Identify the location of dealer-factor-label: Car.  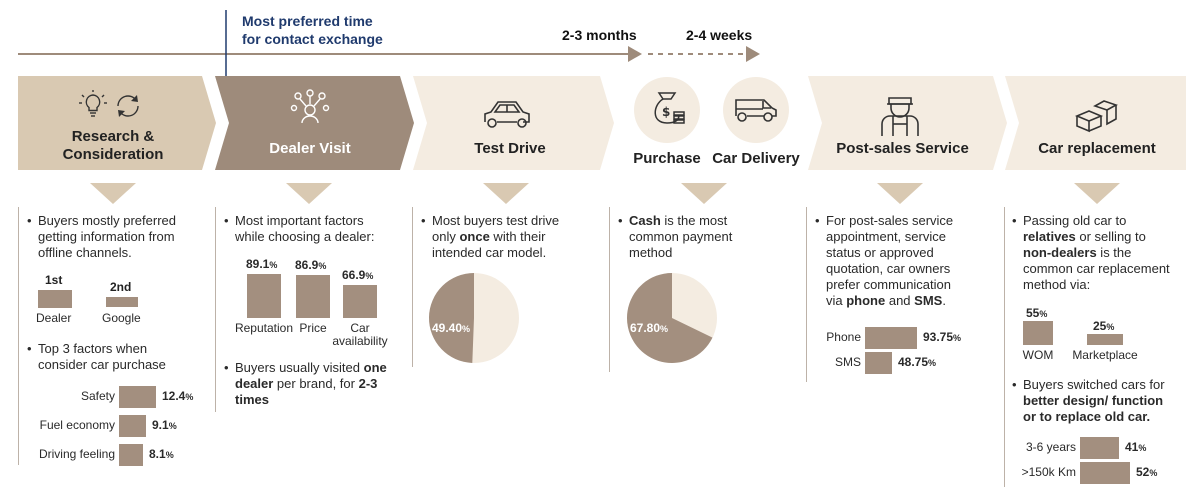
(360, 328).